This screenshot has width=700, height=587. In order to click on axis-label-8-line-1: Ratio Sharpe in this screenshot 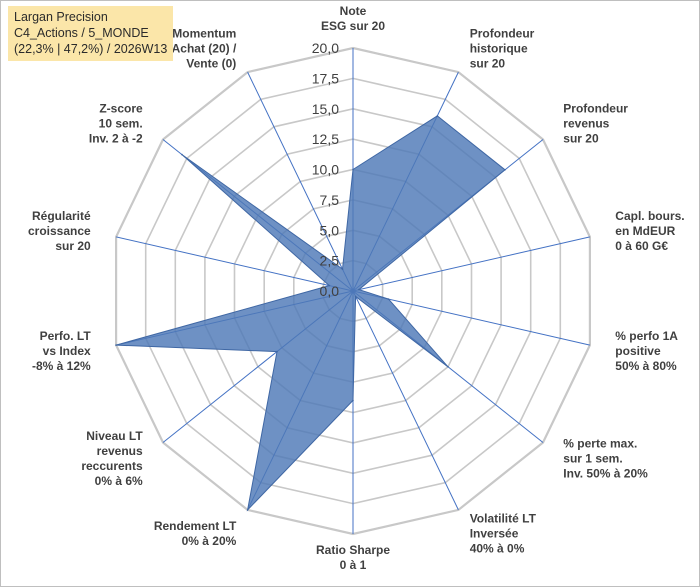, I will do `click(353, 550)`.